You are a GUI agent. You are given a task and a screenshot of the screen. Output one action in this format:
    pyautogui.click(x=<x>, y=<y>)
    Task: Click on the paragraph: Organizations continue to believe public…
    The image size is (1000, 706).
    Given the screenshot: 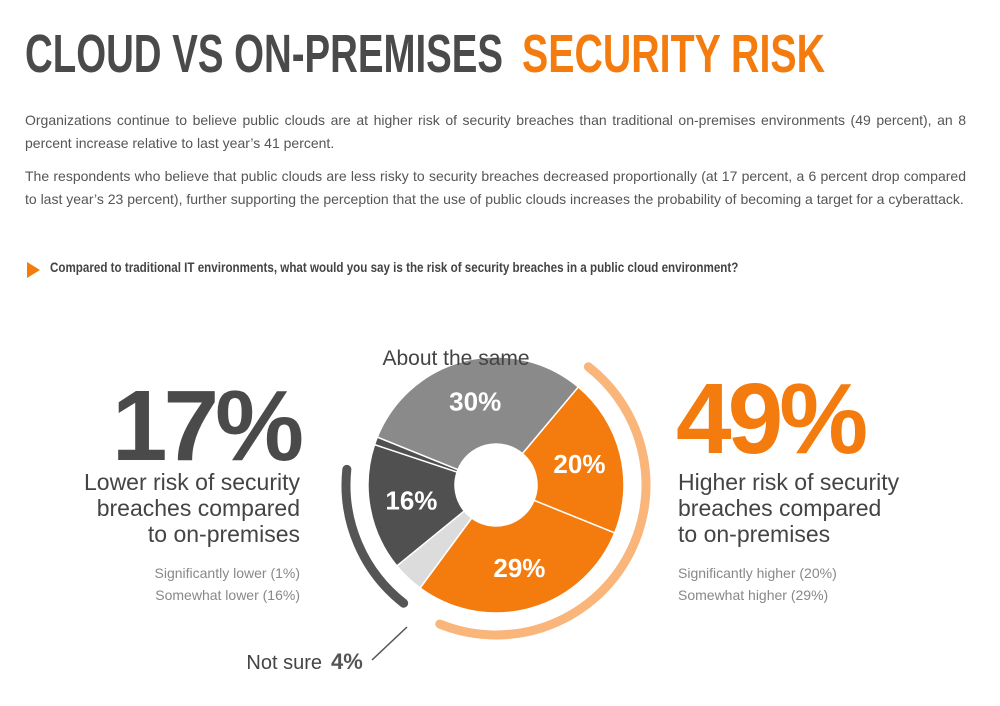 What is the action you would take?
    pyautogui.click(x=495, y=131)
    